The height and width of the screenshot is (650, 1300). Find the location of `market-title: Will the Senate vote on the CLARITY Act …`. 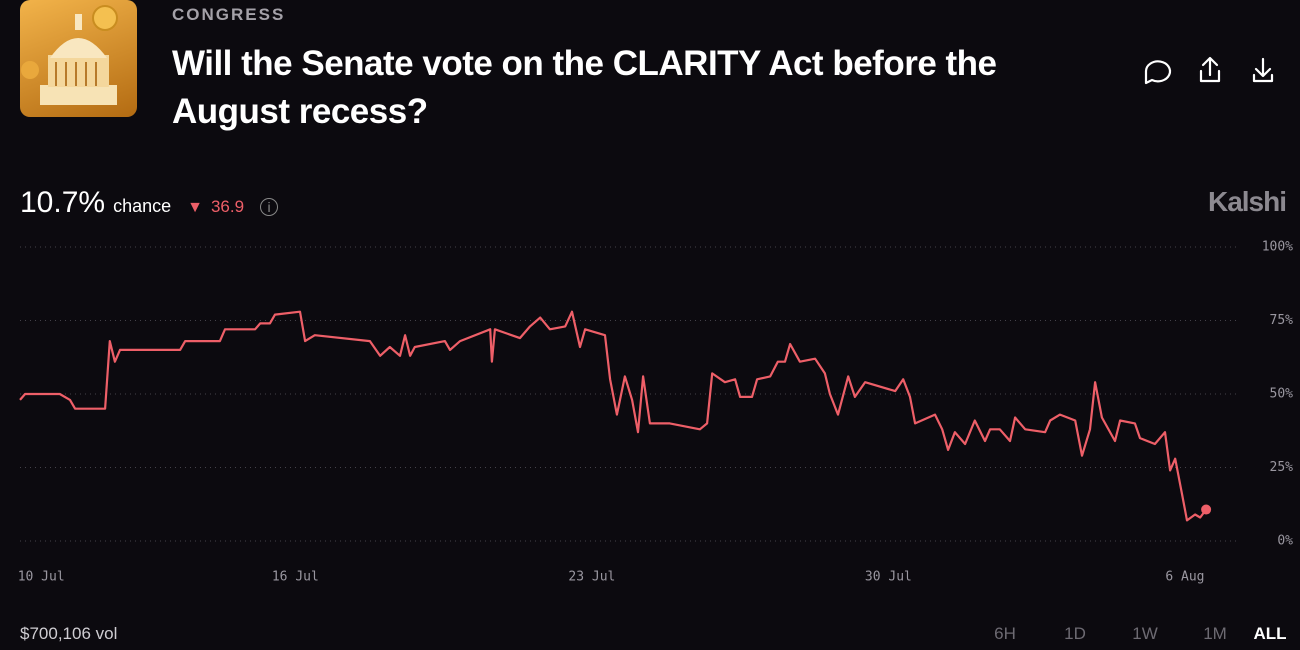

market-title: Will the Senate vote on the CLARITY Act … is located at coordinates (584, 87).